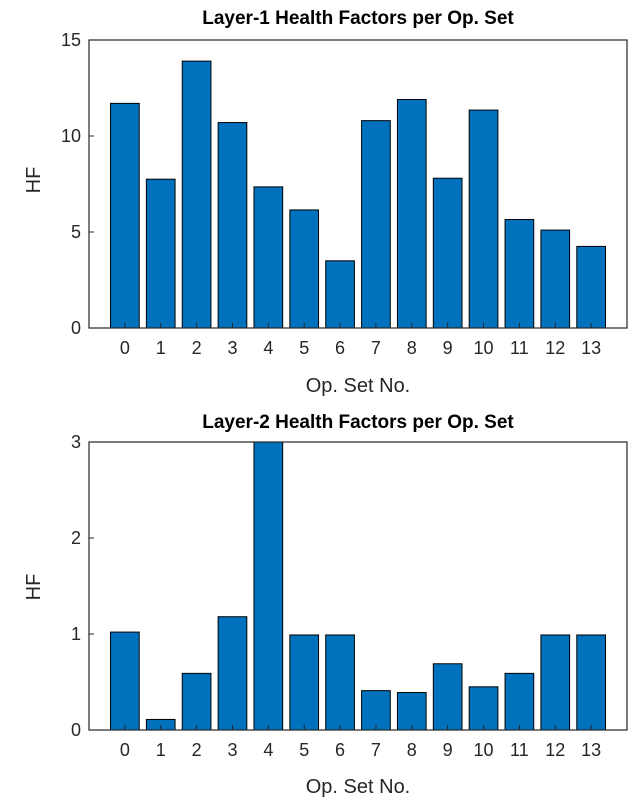 The height and width of the screenshot is (801, 638). Describe the element at coordinates (82, 586) in the screenshot. I see `y-tick-labels: 0 1 2 3` at that location.